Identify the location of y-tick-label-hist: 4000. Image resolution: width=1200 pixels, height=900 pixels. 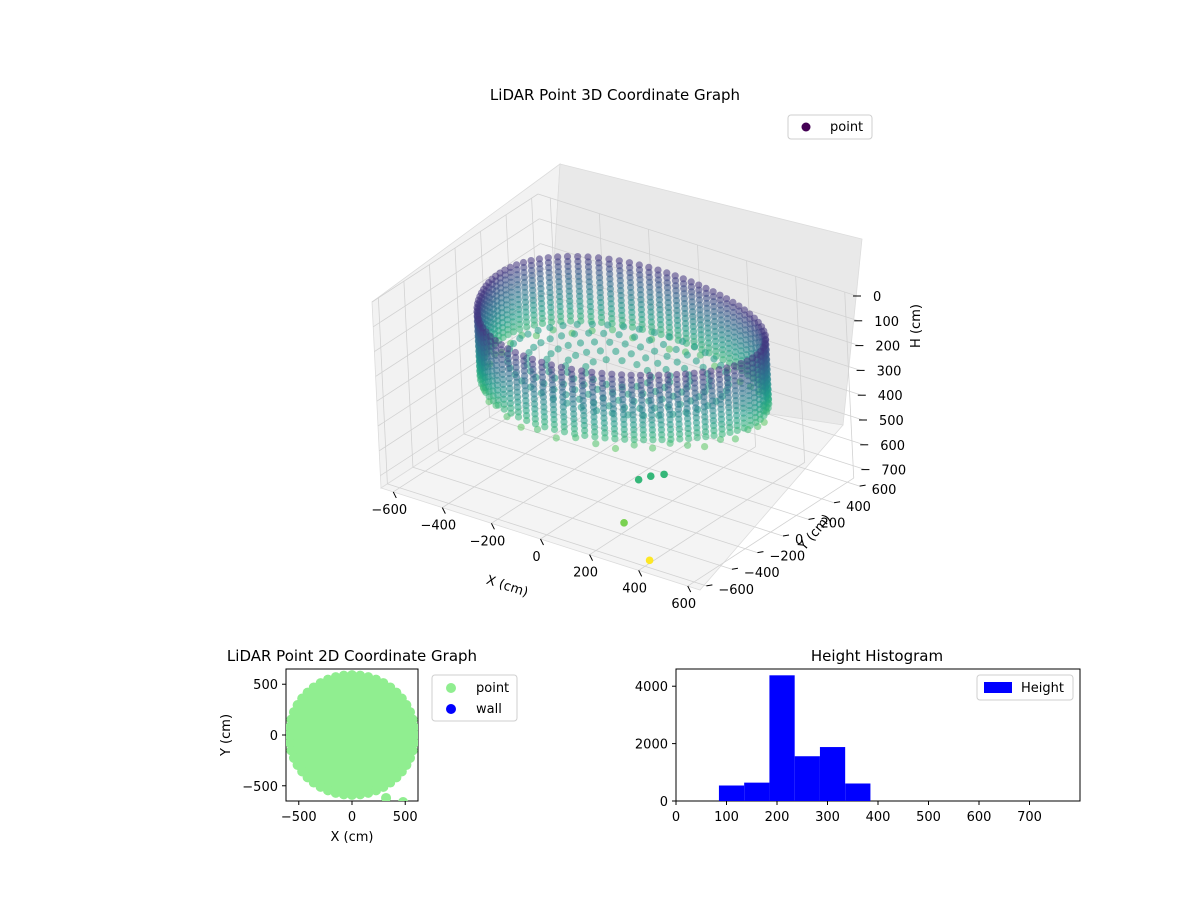
(651, 687).